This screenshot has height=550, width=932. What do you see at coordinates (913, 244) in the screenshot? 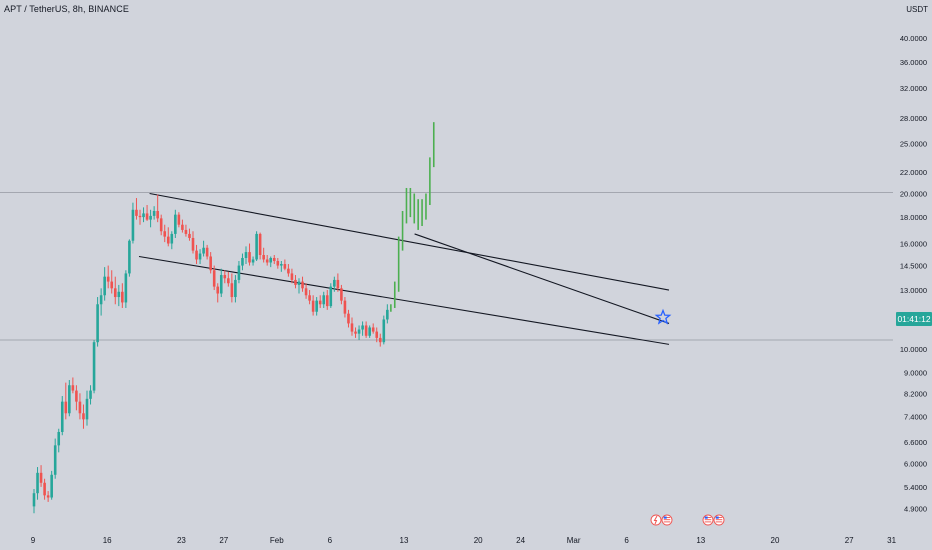
I see `y-axis-tick-label: 16.0000` at bounding box center [913, 244].